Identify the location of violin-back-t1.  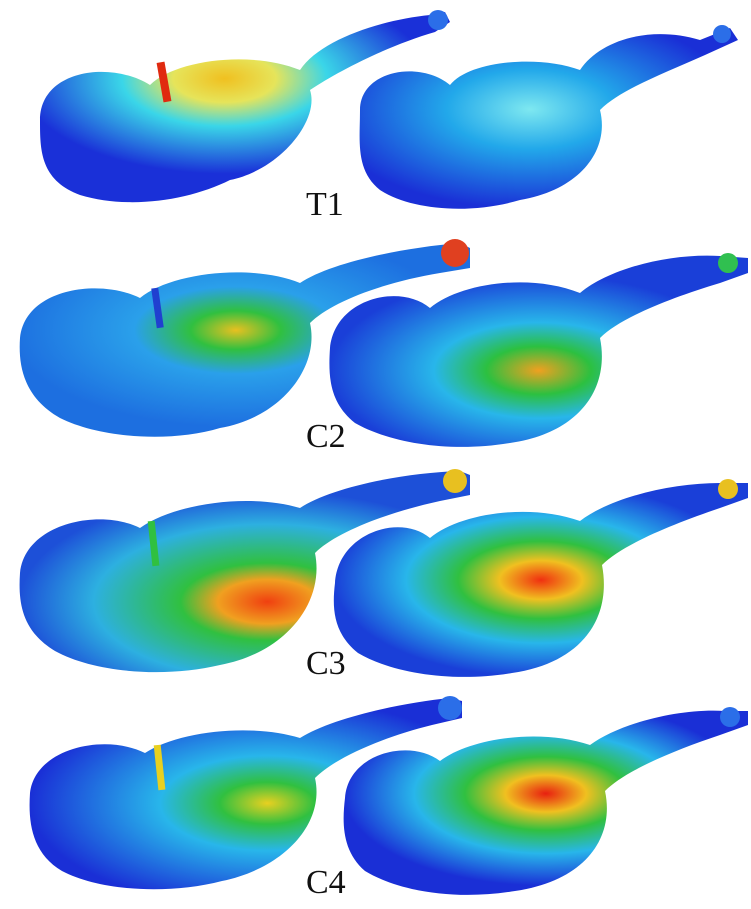
(548, 117).